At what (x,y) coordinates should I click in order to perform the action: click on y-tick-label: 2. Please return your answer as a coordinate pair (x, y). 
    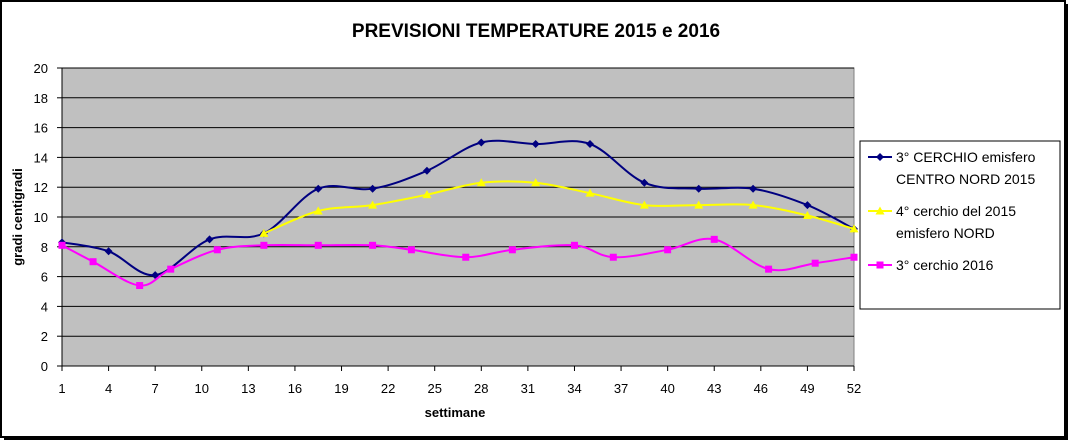
    Looking at the image, I should click on (44, 336).